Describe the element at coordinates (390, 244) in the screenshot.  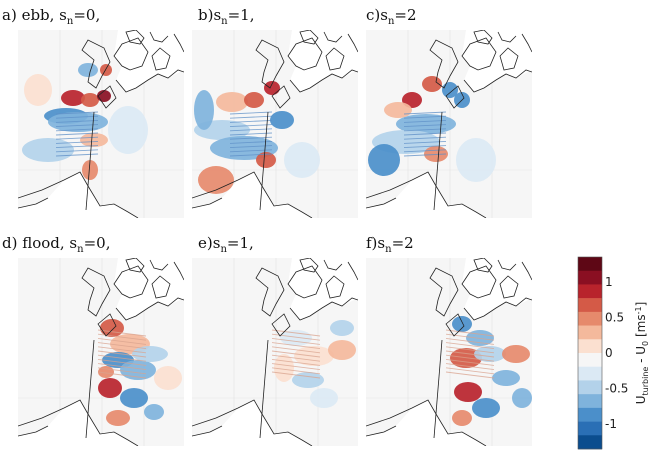
I see `panel-label-f: f)sn=2` at that location.